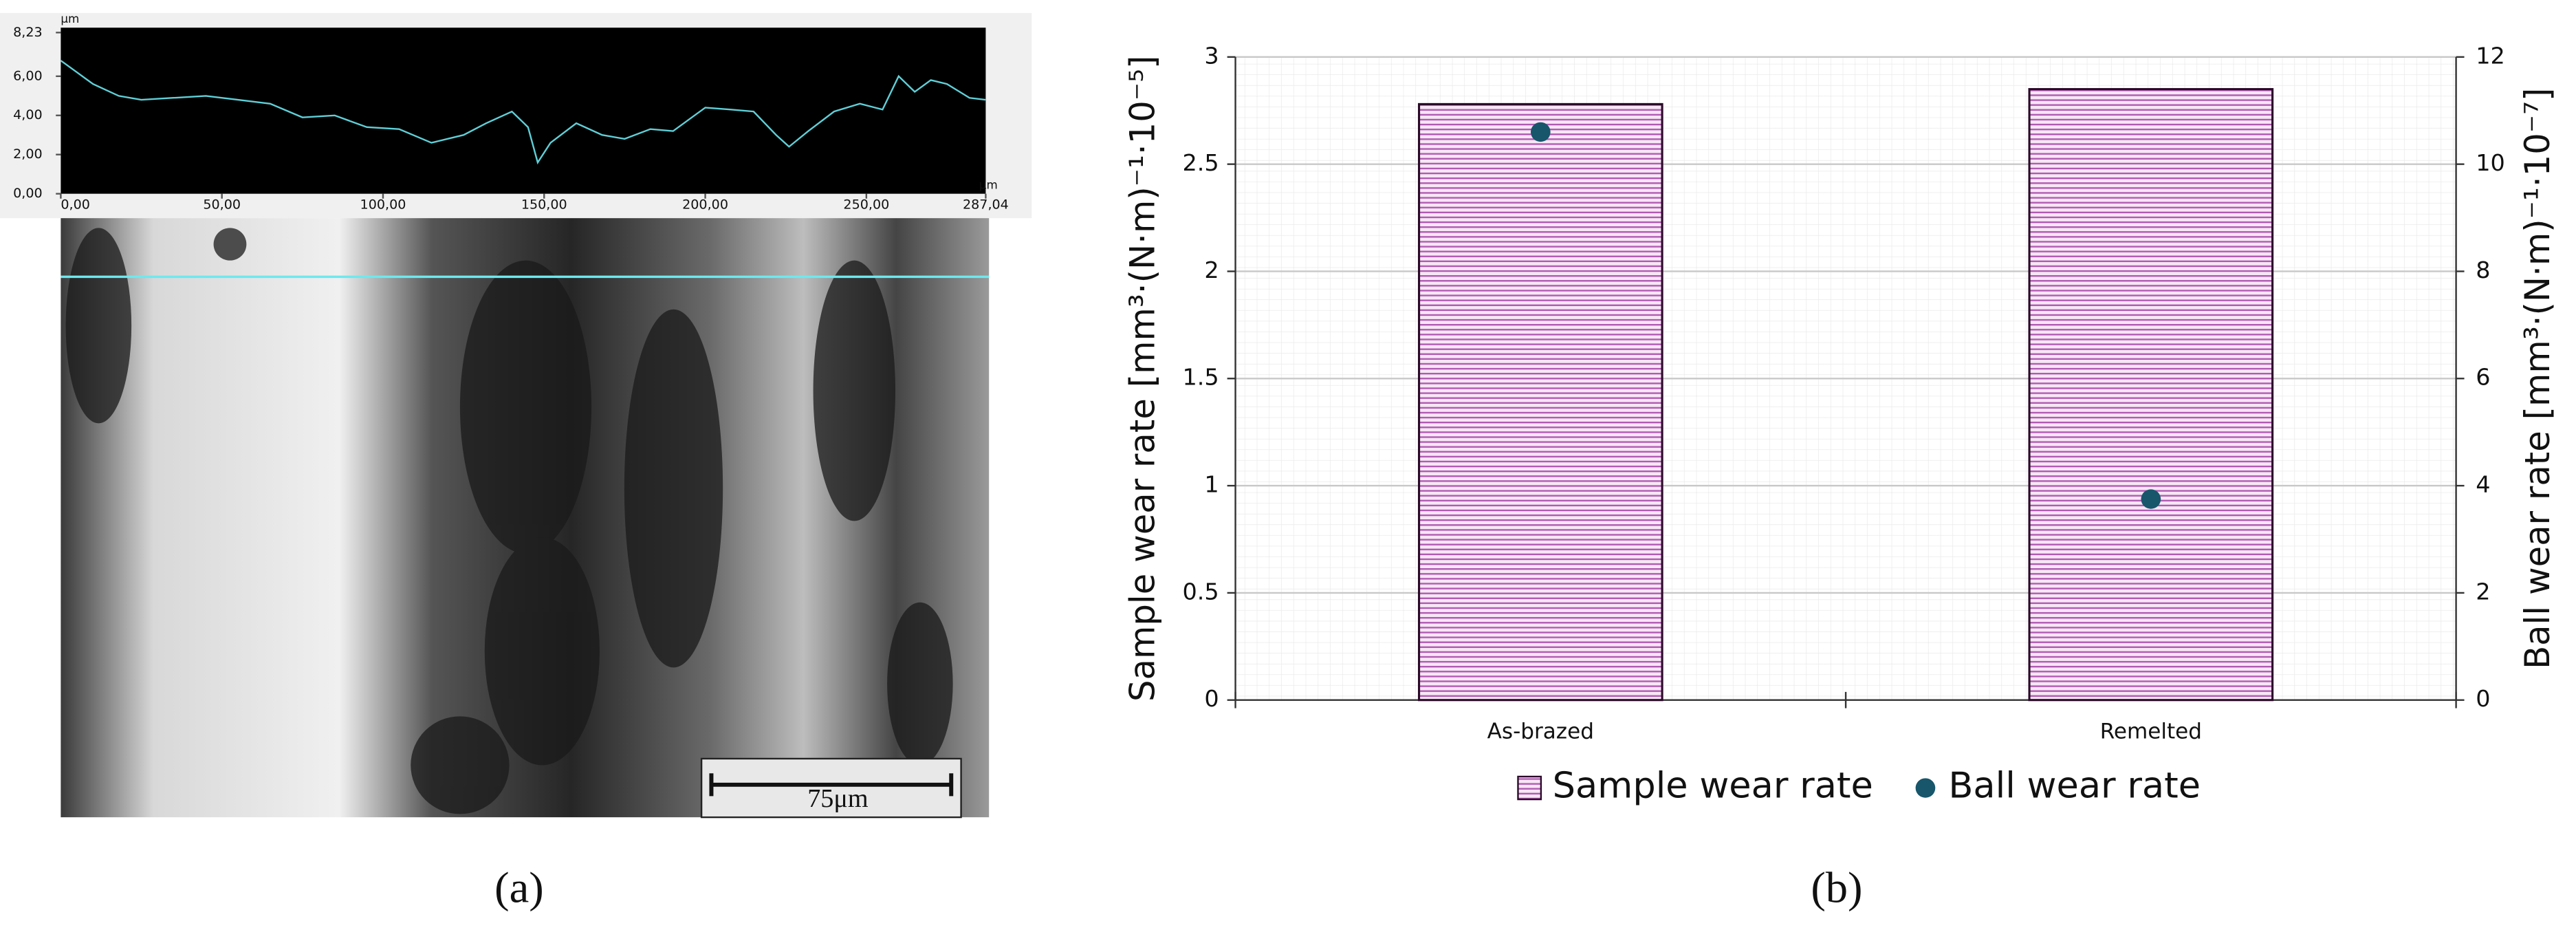  What do you see at coordinates (1211, 484) in the screenshot?
I see `y-tick-label: 1` at bounding box center [1211, 484].